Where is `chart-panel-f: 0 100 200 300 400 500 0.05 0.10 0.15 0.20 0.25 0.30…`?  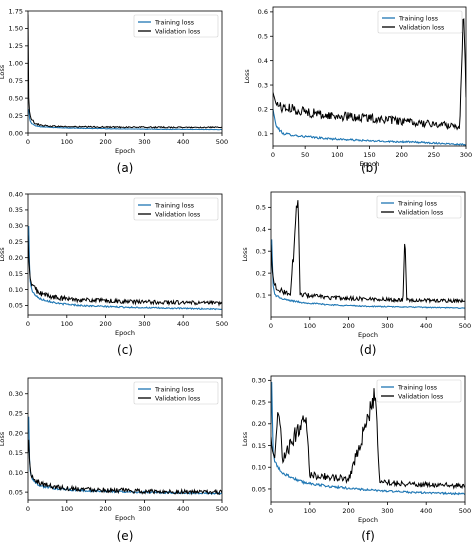
chart-panel-f: 0 100 200 300 400 500 0.05 0.10 0.15 0.20 0.25 0.30… is located at coordinates (356, 459).